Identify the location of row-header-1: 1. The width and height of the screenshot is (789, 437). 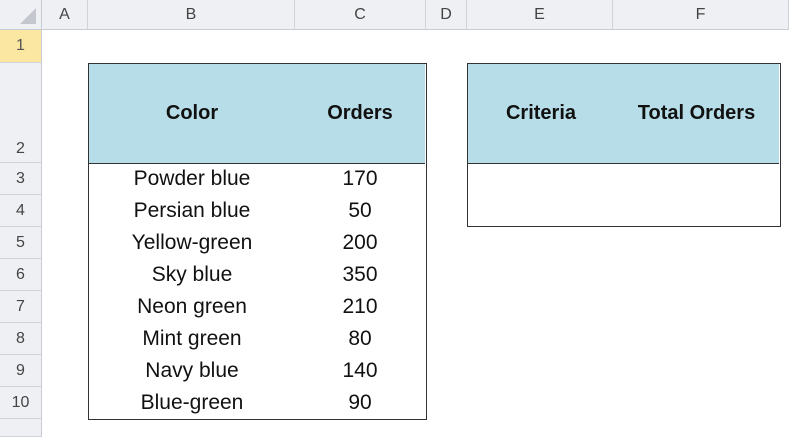
(21, 46).